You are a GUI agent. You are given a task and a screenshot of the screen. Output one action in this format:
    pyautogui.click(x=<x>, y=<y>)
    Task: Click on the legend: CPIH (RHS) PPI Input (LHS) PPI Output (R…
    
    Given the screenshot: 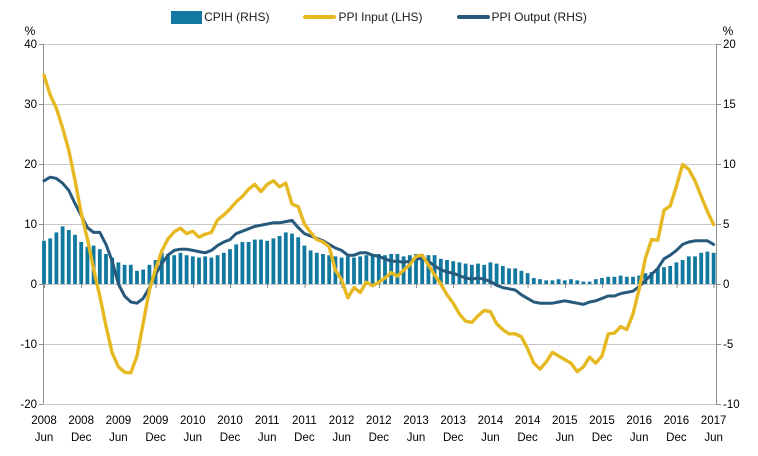 What is the action you would take?
    pyautogui.click(x=379, y=17)
    